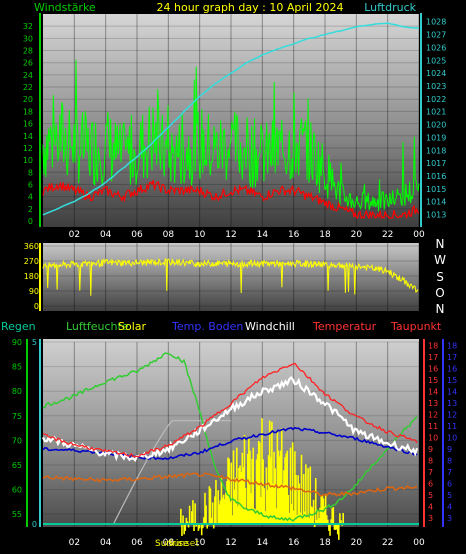 The width and height of the screenshot is (466, 554). I want to click on wind-x-tick-labels: 02 04 06 08 10 12 14 16 18 20 22 00, so click(247, 235).